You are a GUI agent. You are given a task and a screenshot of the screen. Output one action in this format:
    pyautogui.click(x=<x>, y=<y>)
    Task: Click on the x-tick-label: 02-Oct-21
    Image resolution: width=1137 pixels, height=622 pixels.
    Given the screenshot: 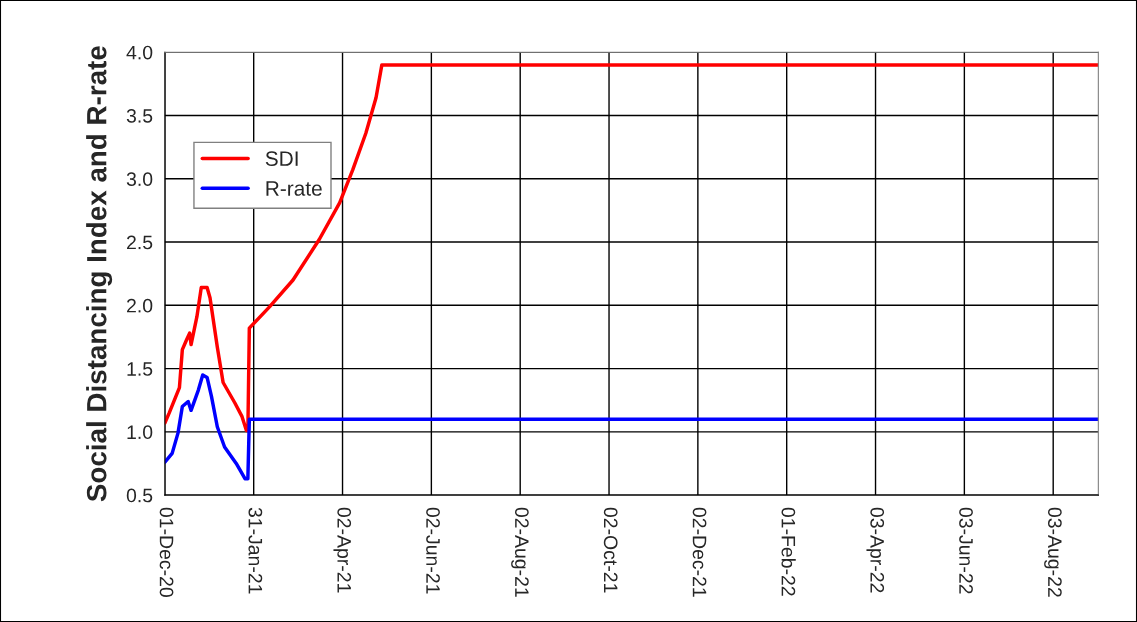 What is the action you would take?
    pyautogui.click(x=610, y=550)
    